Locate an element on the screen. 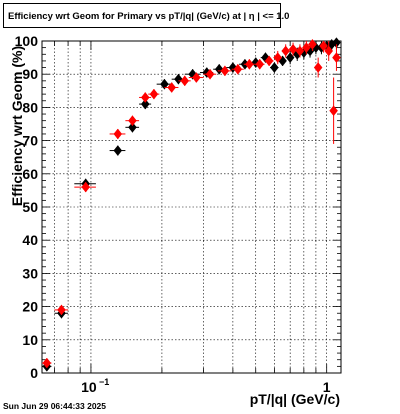 The width and height of the screenshot is (400, 414). y-tick-label: 60 is located at coordinates (30, 174).